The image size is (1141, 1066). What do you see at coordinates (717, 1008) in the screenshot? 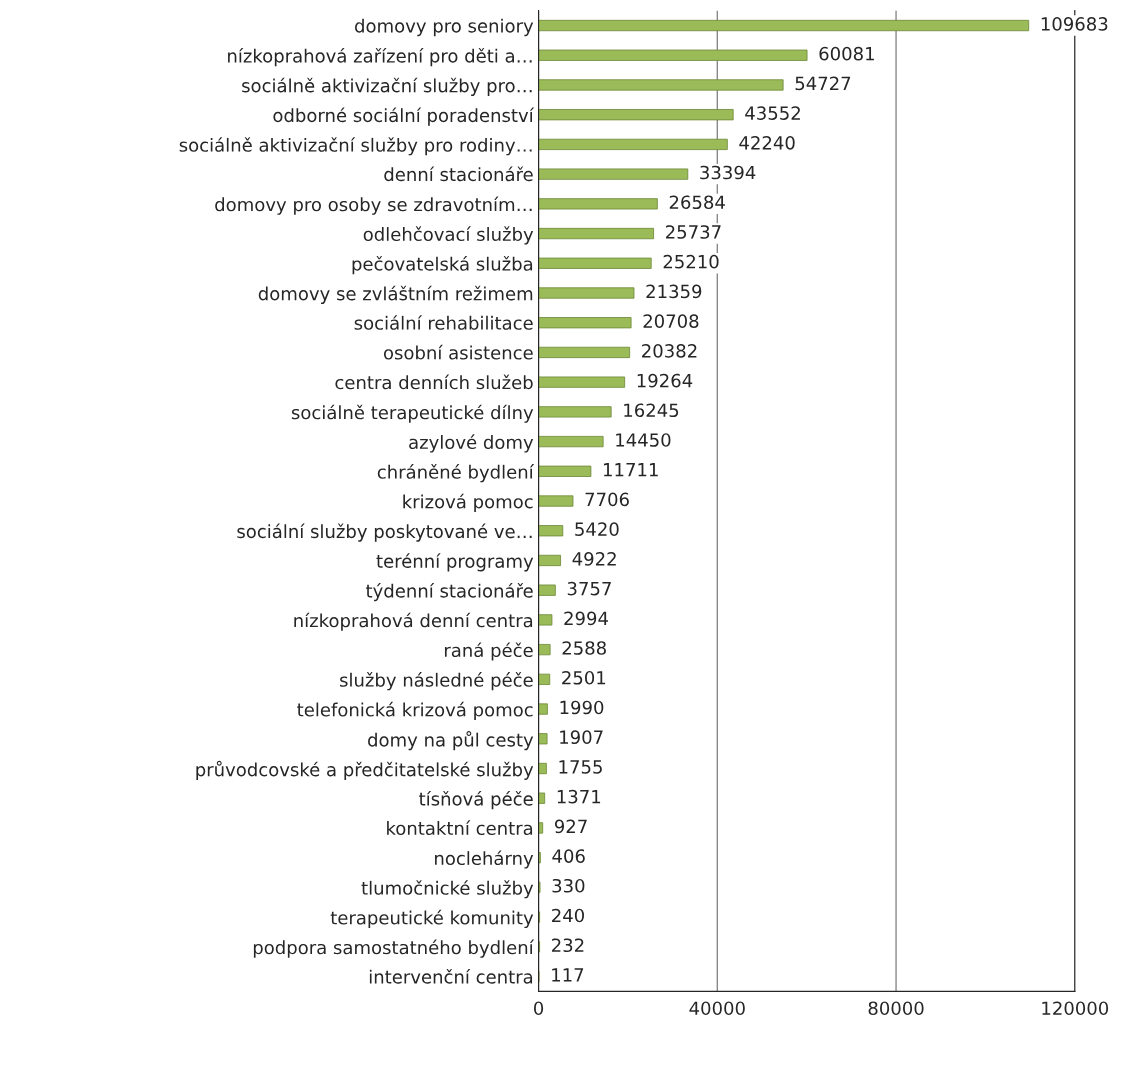
I see `x-tick-label: 40000` at bounding box center [717, 1008].